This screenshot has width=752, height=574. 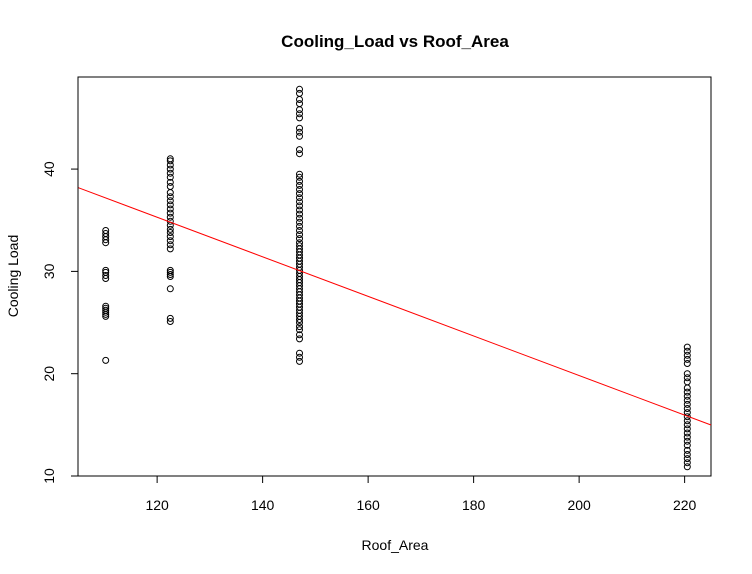 I want to click on x-tick-label: 140, so click(x=263, y=505).